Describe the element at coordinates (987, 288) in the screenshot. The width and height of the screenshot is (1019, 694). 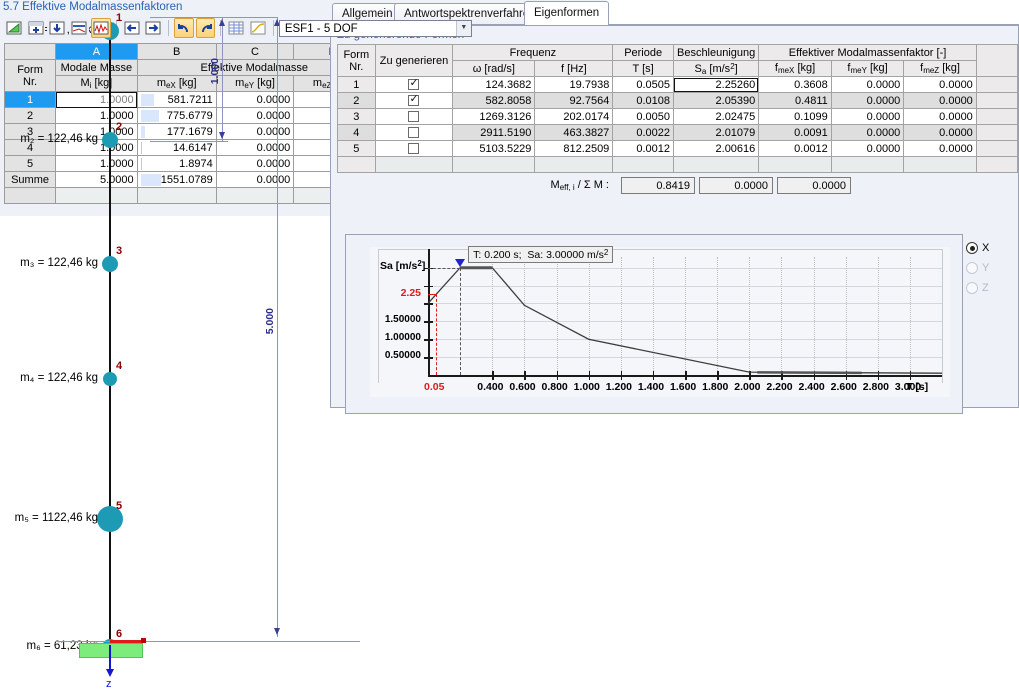
I see `radio-option-Z: Z` at that location.